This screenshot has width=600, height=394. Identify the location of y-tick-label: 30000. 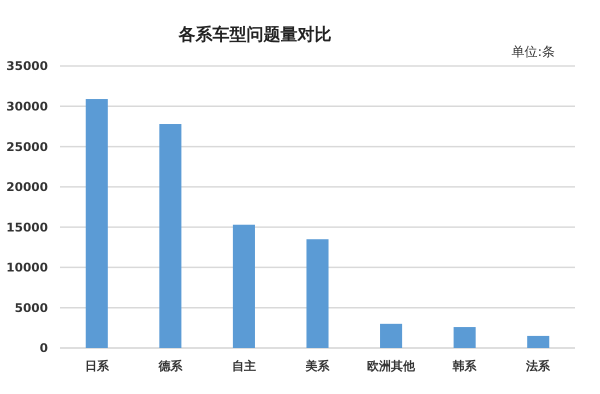
(27, 106).